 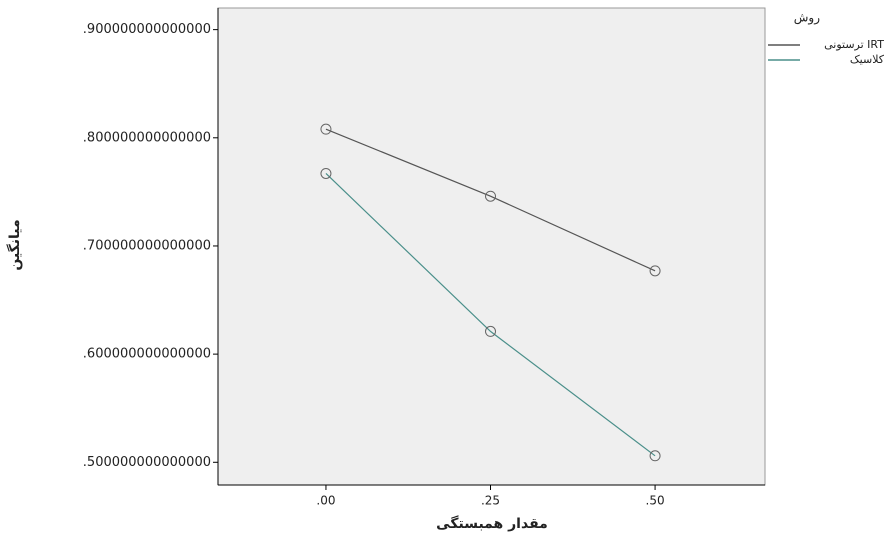 What do you see at coordinates (147, 245) in the screenshot?
I see `y-tick-label: .700000000000000` at bounding box center [147, 245].